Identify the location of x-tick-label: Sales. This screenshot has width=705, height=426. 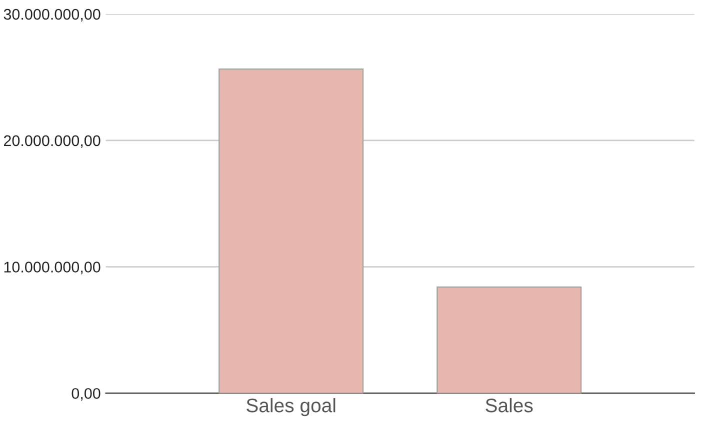
(509, 405).